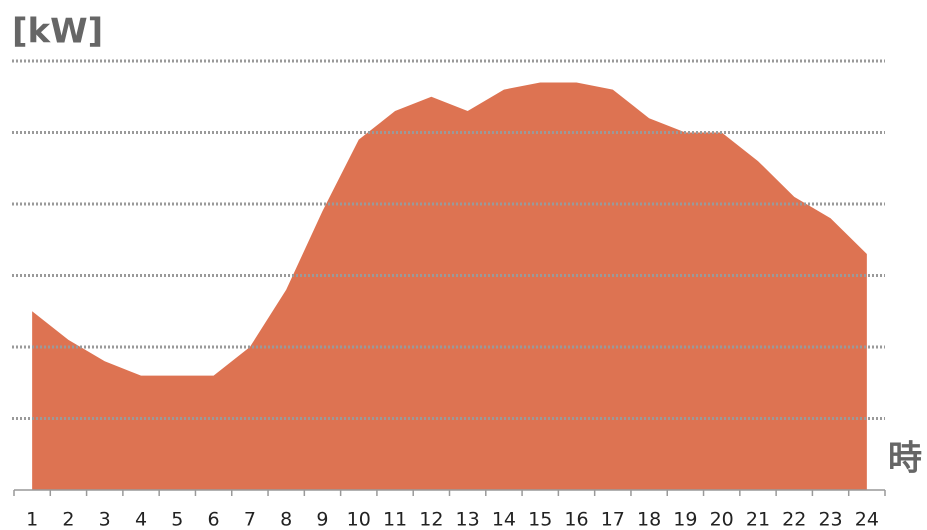  Describe the element at coordinates (794, 519) in the screenshot. I see `x-tick-label: 22` at that location.